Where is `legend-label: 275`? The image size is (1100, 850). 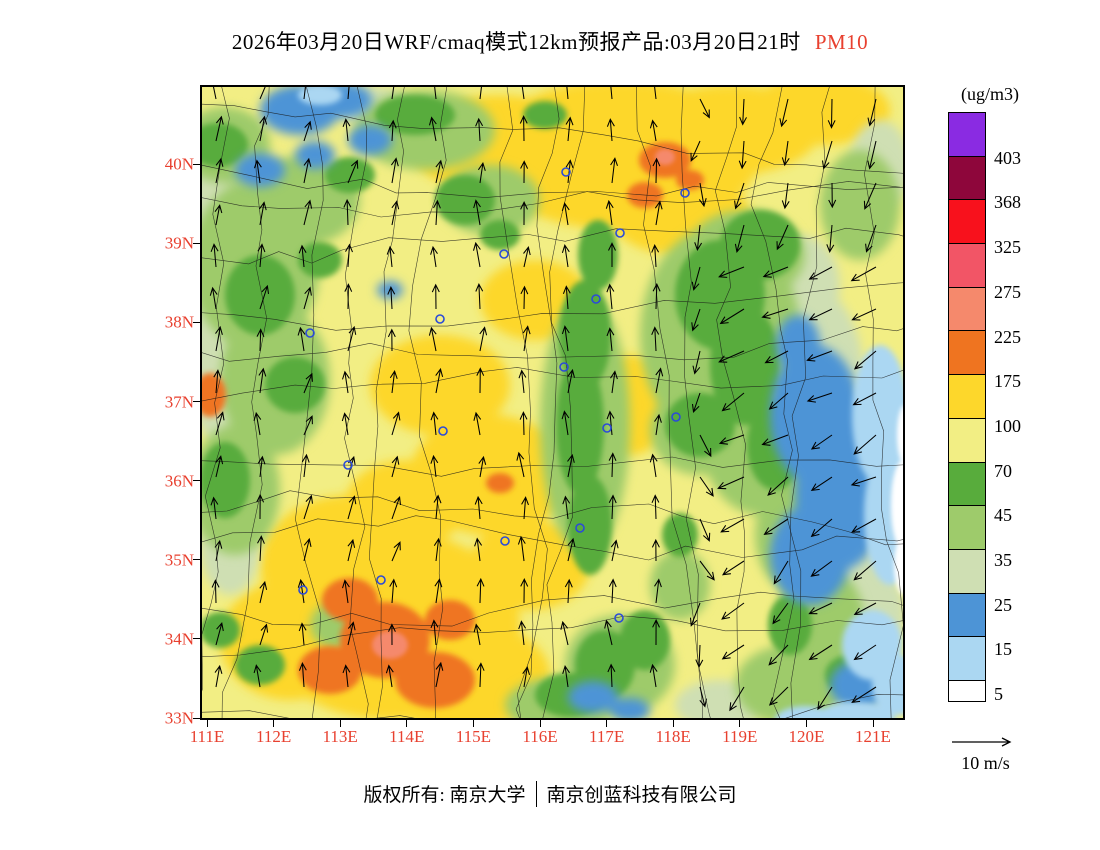 legend-label: 275 is located at coordinates (1007, 291).